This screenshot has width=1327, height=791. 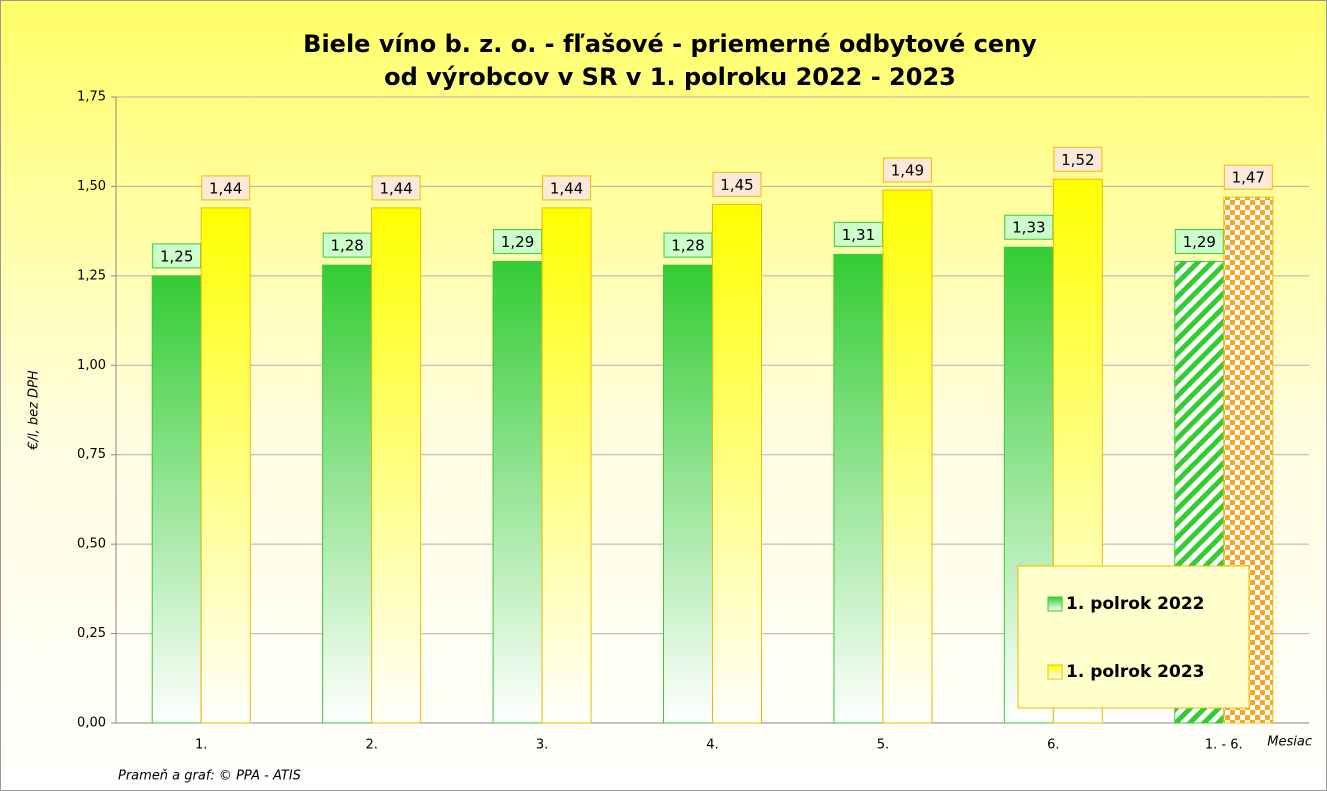 I want to click on value-label: 1,25, so click(x=176, y=256).